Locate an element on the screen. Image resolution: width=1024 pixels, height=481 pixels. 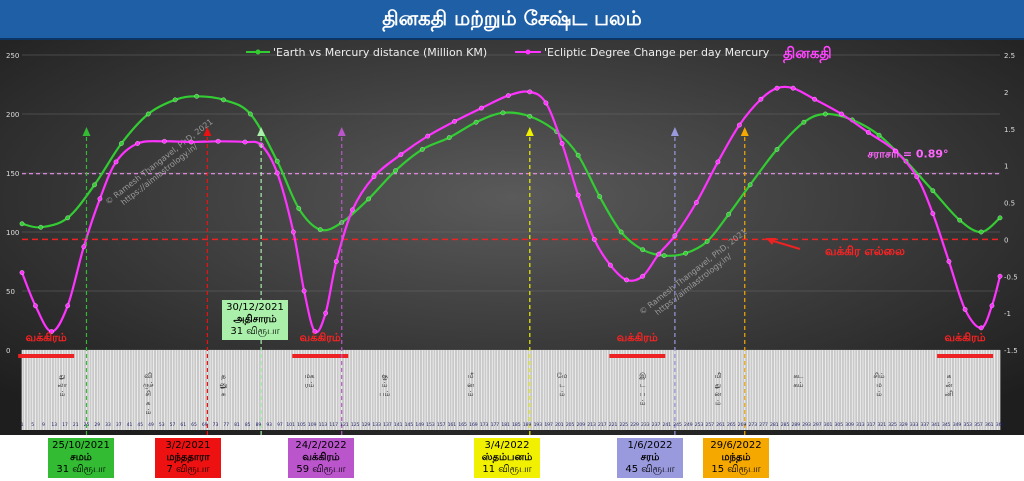
zodiac-label: மே is located at coordinates (562, 376).